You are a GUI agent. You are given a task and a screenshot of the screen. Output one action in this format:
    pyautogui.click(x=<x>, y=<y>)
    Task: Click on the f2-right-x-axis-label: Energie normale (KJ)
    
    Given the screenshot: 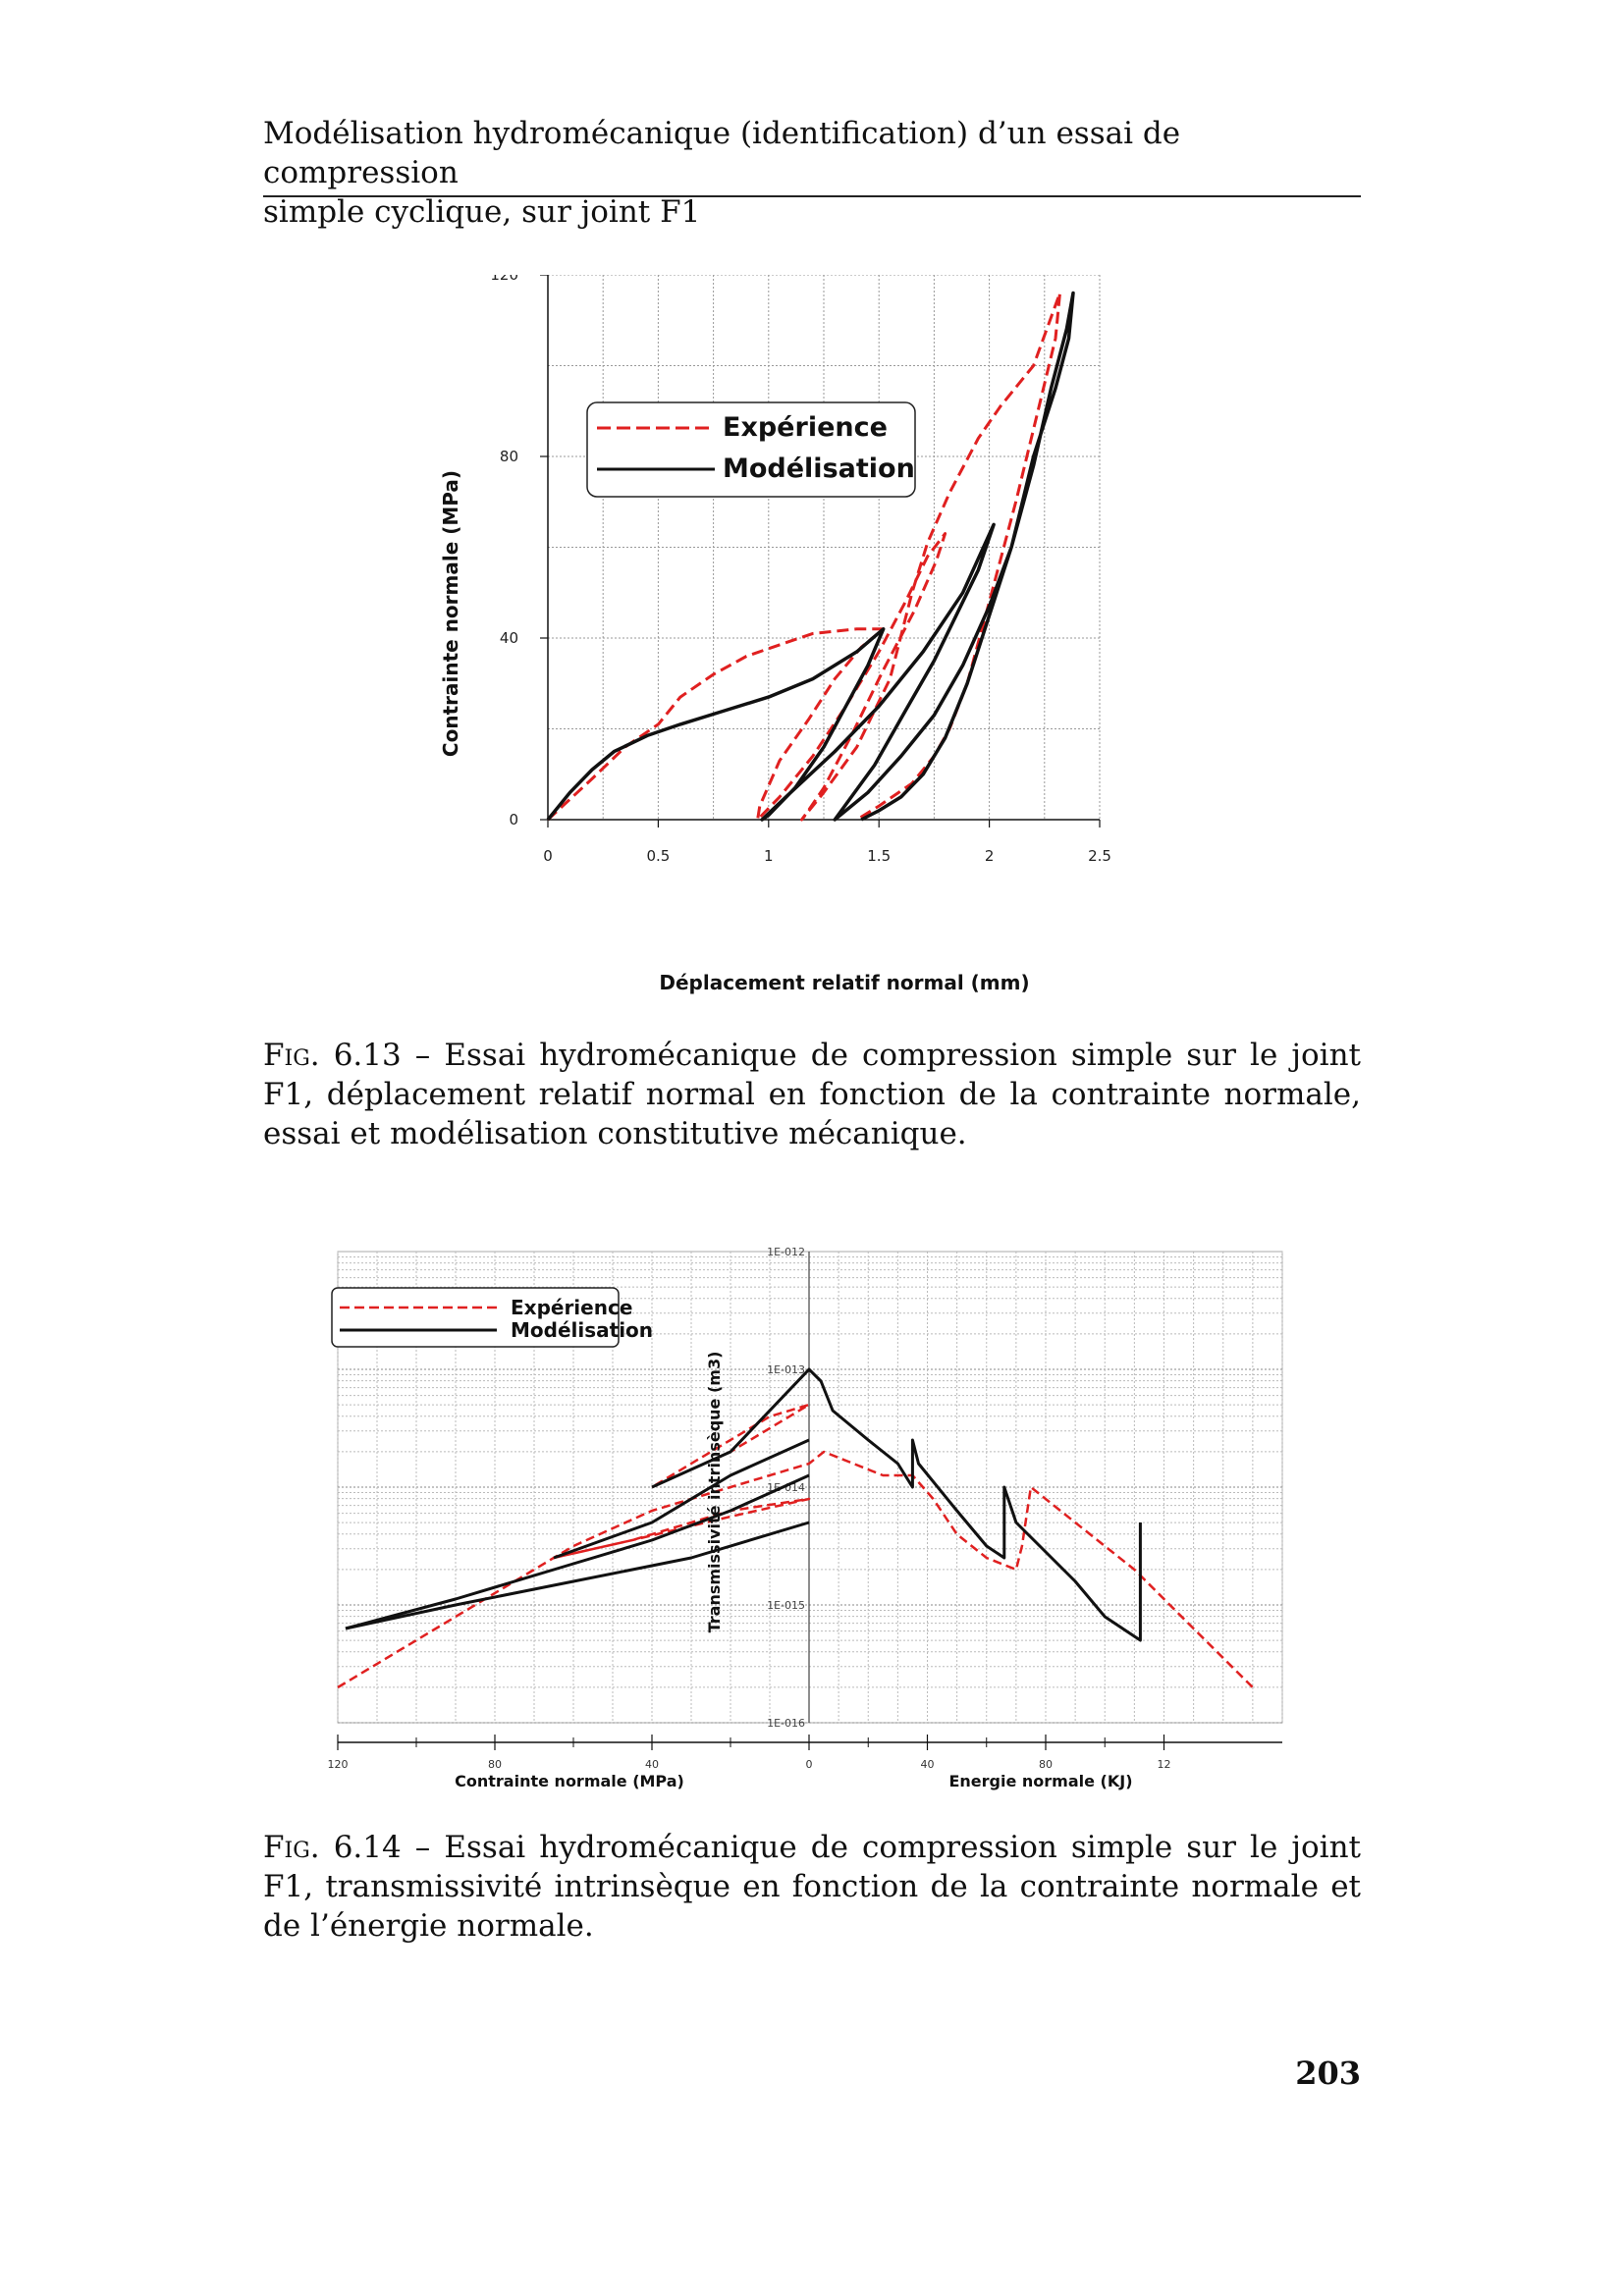 What is the action you would take?
    pyautogui.click(x=1040, y=1781)
    